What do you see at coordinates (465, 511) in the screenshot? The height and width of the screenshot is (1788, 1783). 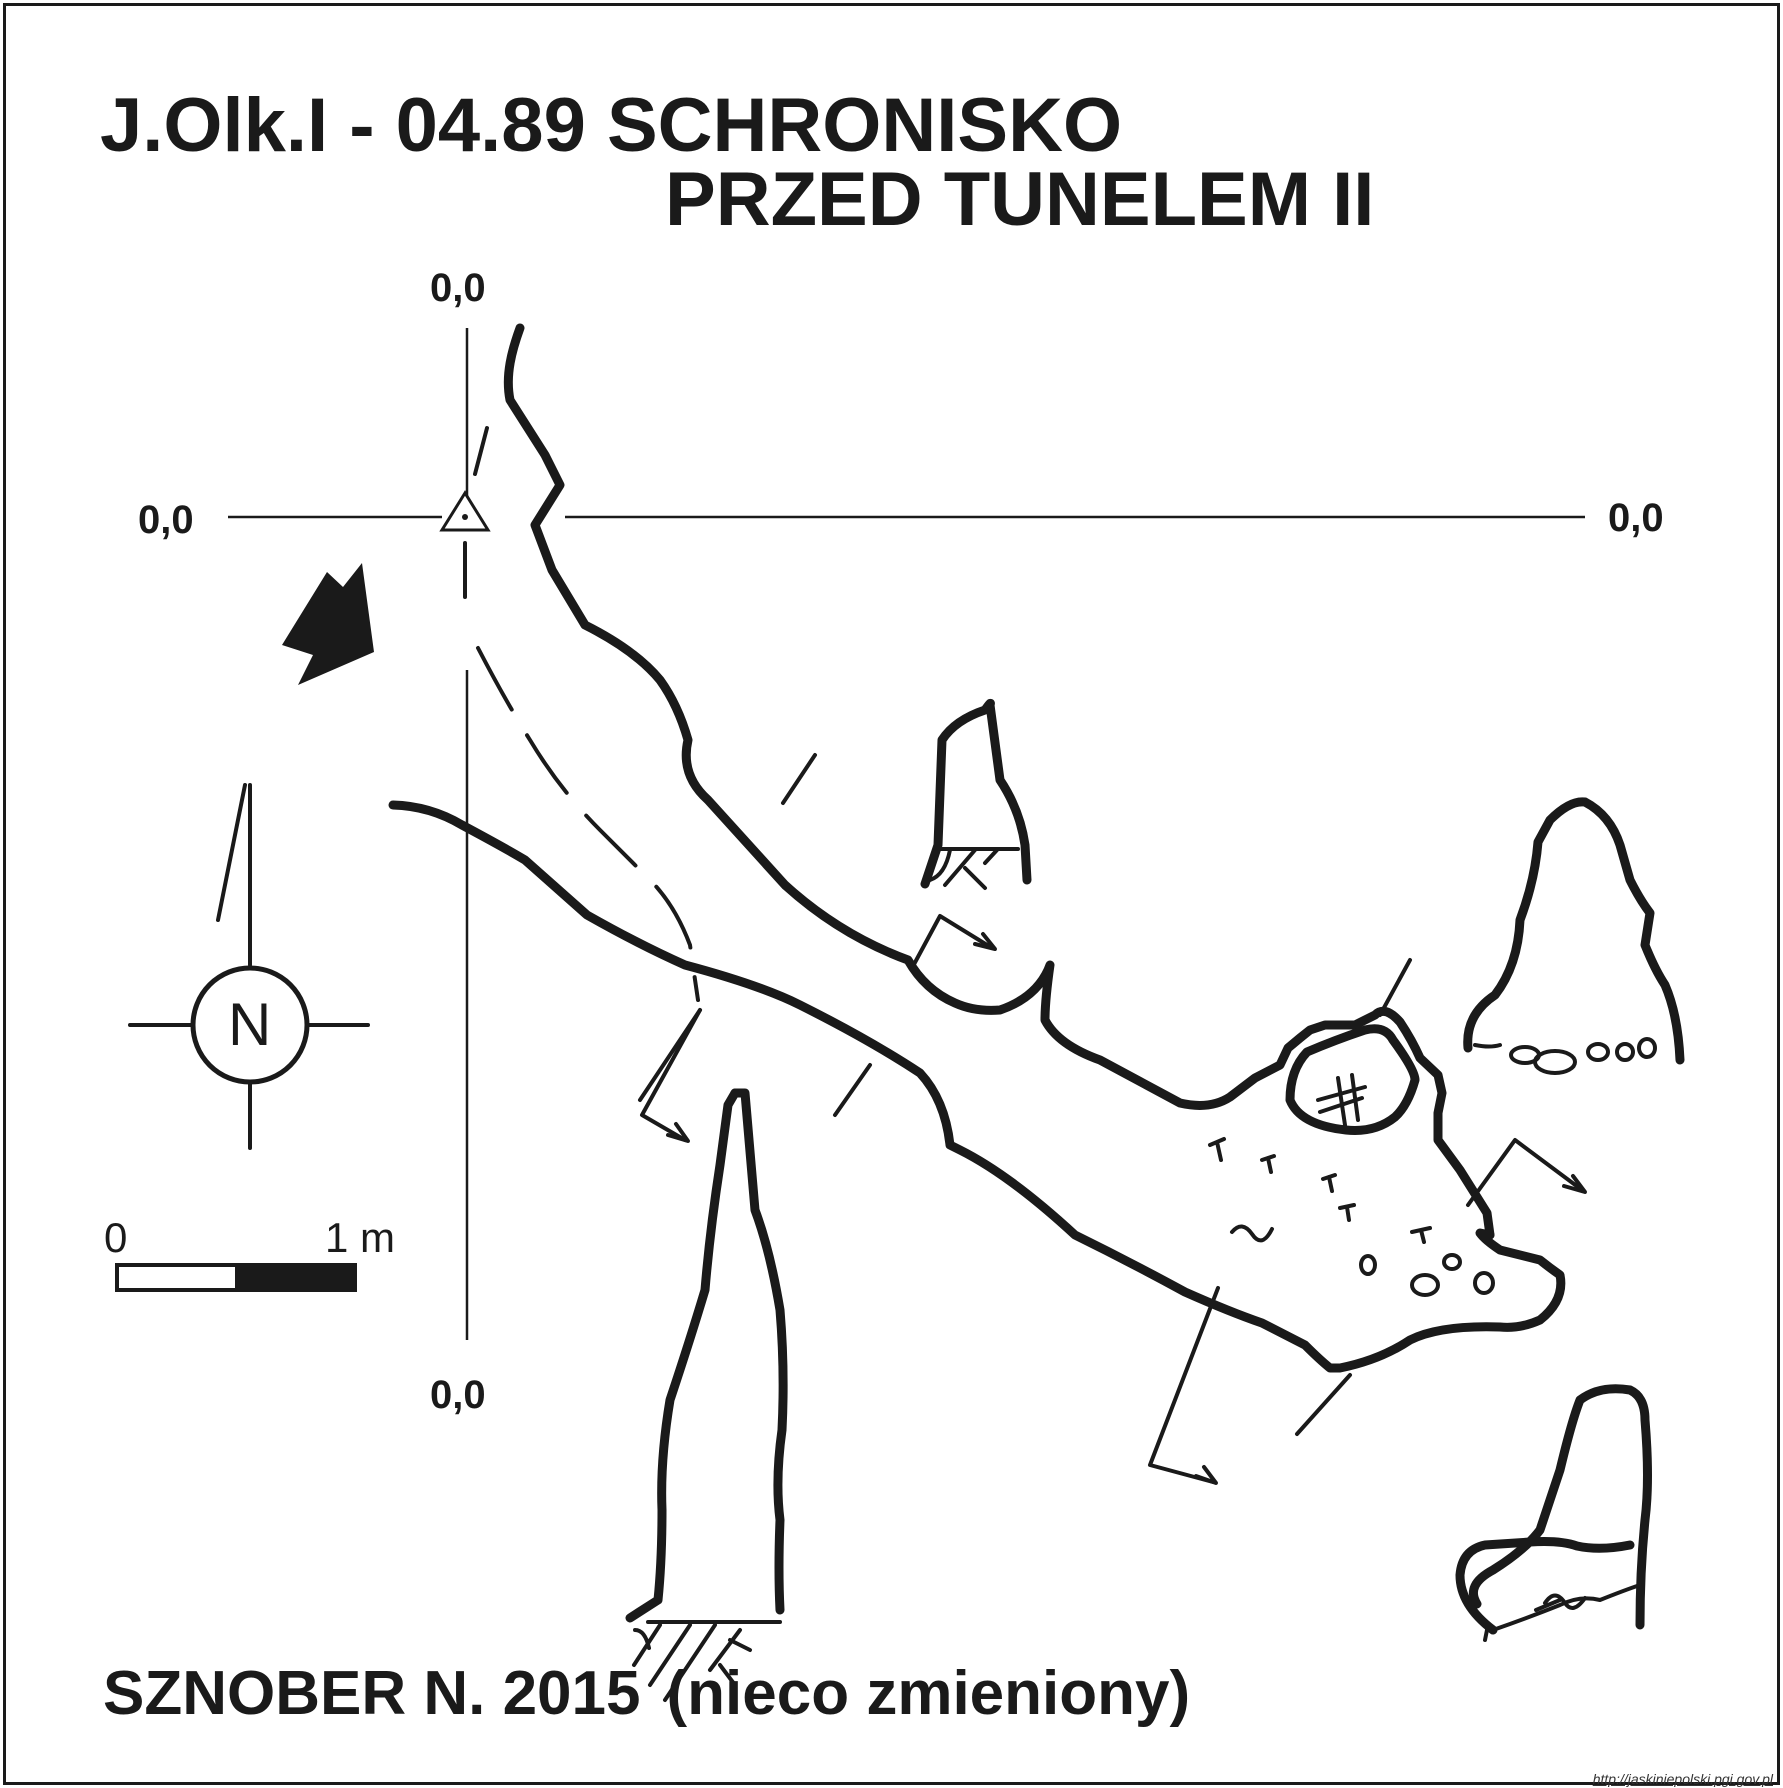 I see `survey-station-icon` at bounding box center [465, 511].